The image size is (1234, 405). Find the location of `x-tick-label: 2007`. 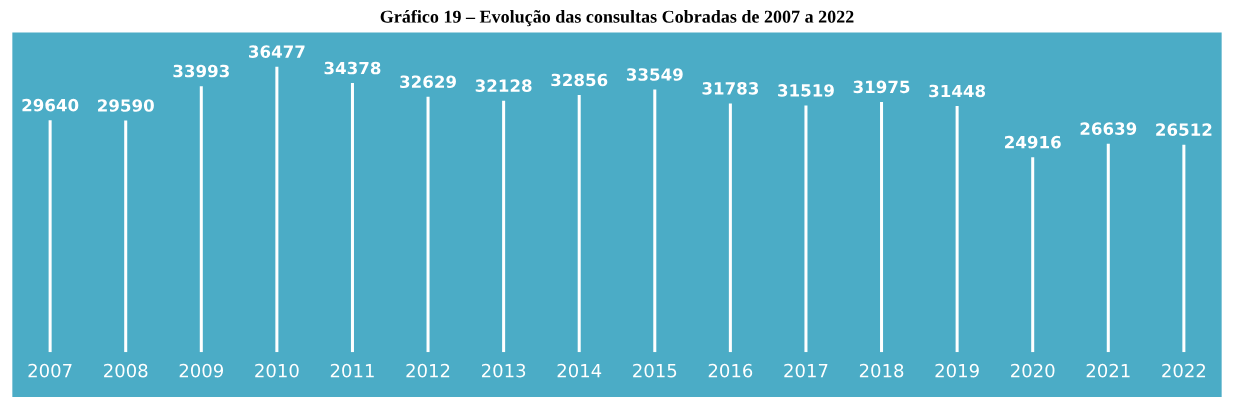

x-tick-label: 2007 is located at coordinates (50, 370).